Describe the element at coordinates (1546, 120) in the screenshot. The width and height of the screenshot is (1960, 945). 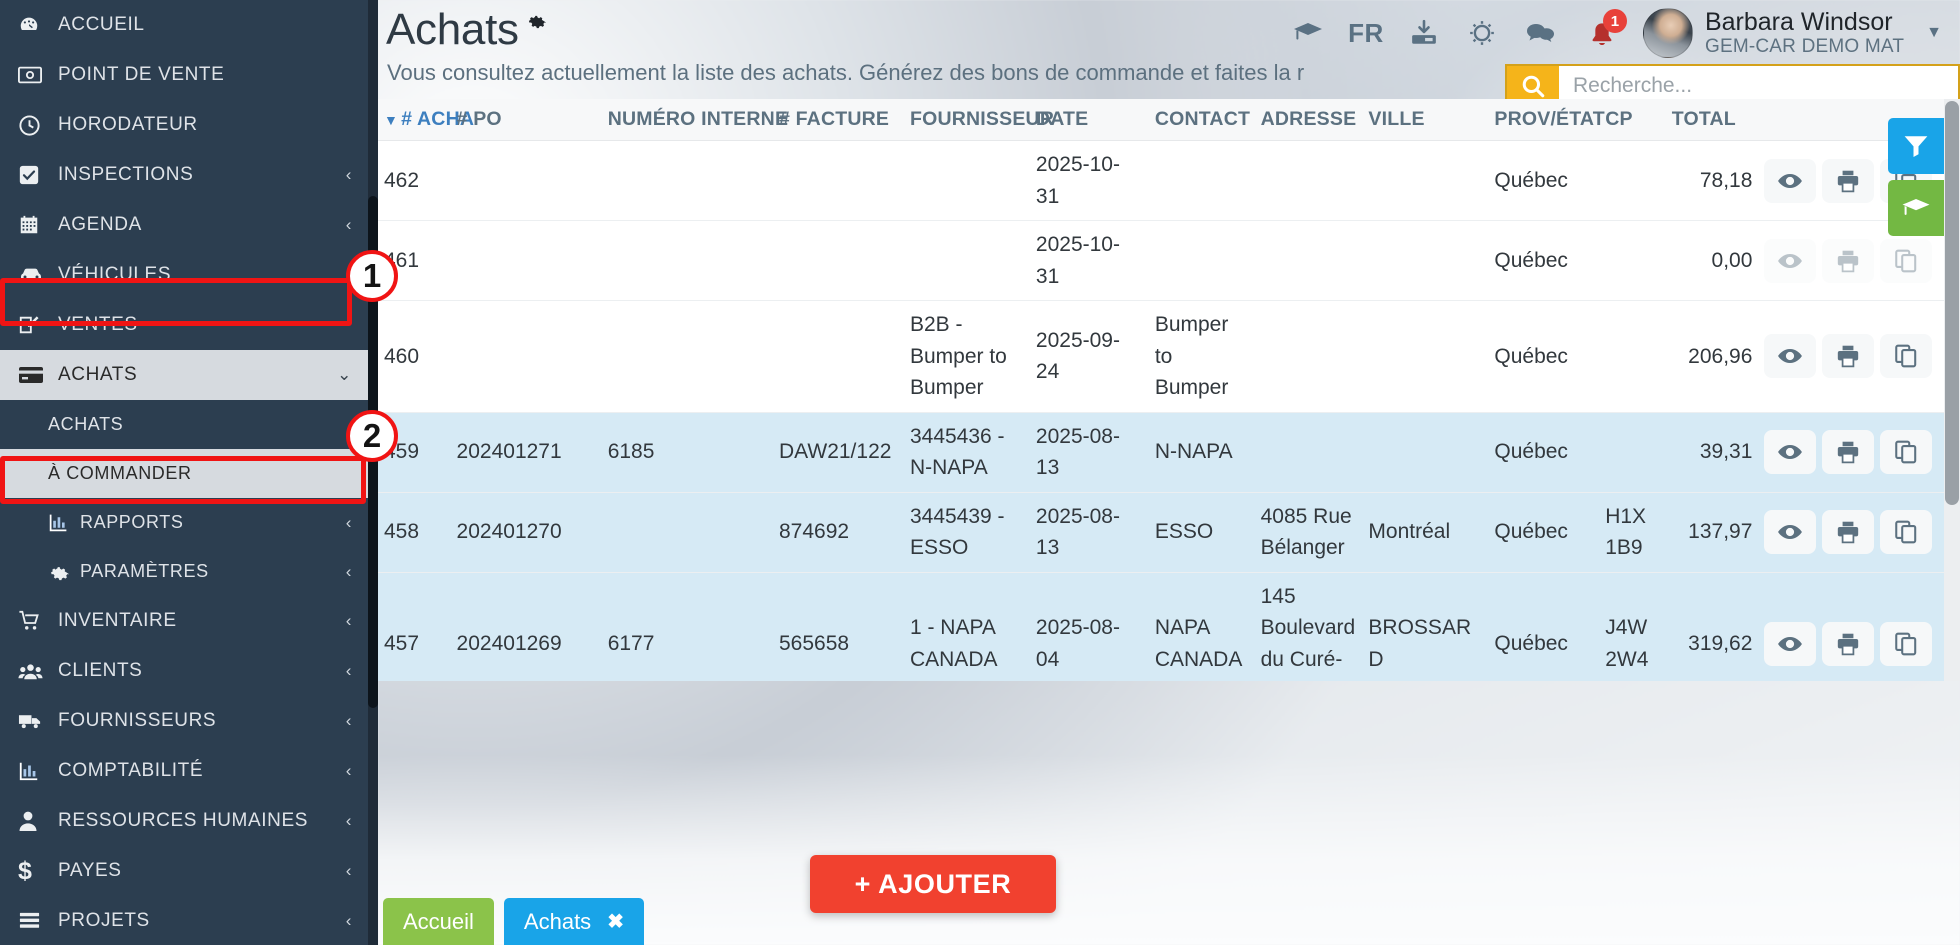
I see `column-header-prov-etat: PROV/ÉTAT` at that location.